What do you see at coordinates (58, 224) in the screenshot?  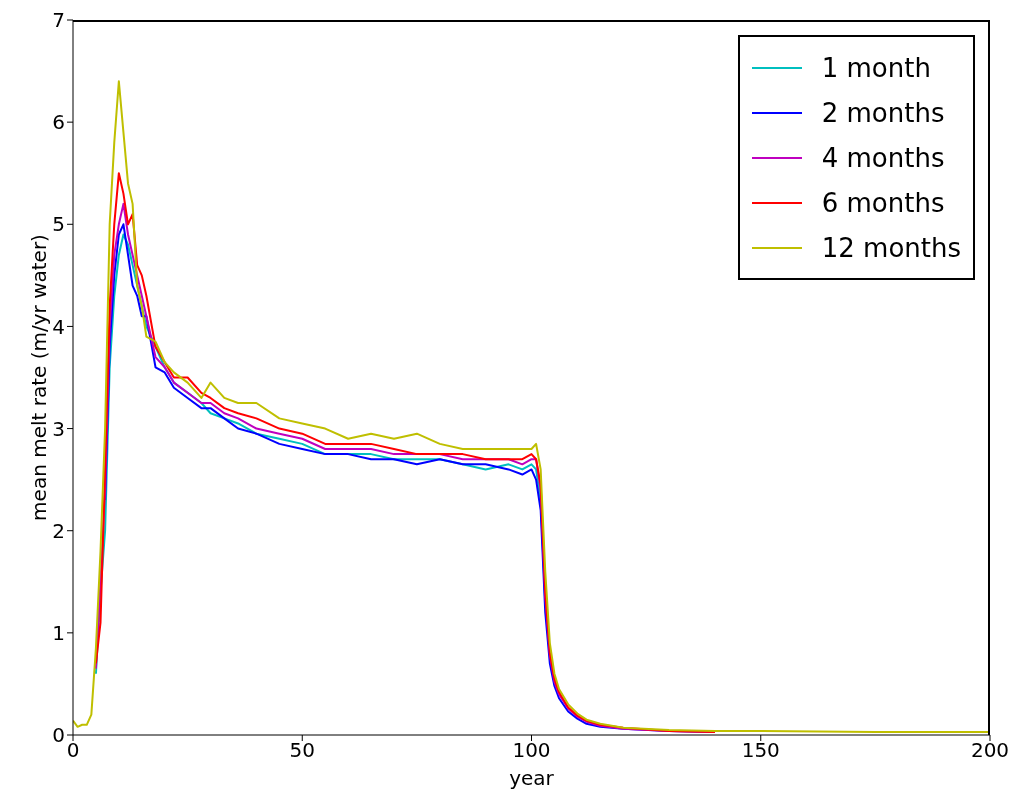 I see `y-tick-label: 5` at bounding box center [58, 224].